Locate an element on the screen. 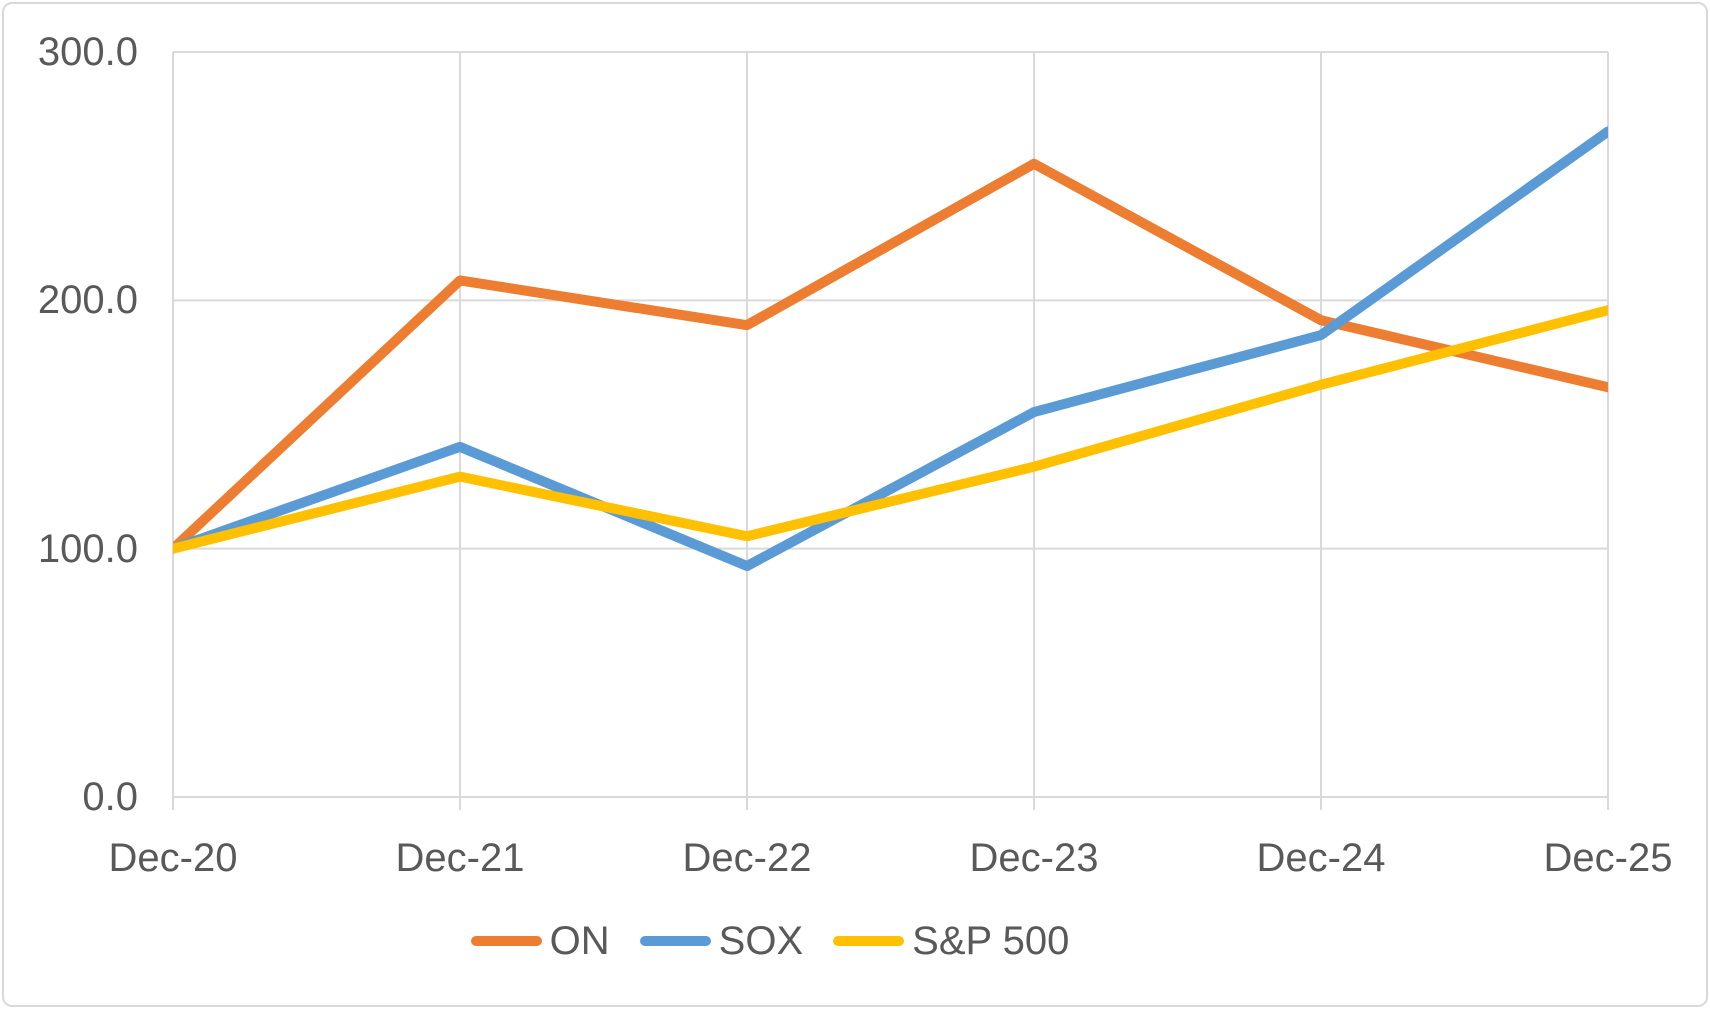 The height and width of the screenshot is (1009, 1710). legend-item-sp500: S&P 500 is located at coordinates (951, 941).